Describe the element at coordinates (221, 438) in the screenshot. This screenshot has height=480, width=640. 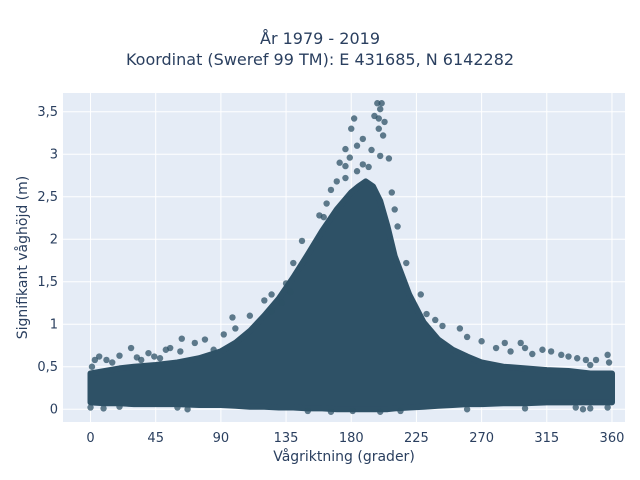
I see `x-tick-label: 90` at that location.